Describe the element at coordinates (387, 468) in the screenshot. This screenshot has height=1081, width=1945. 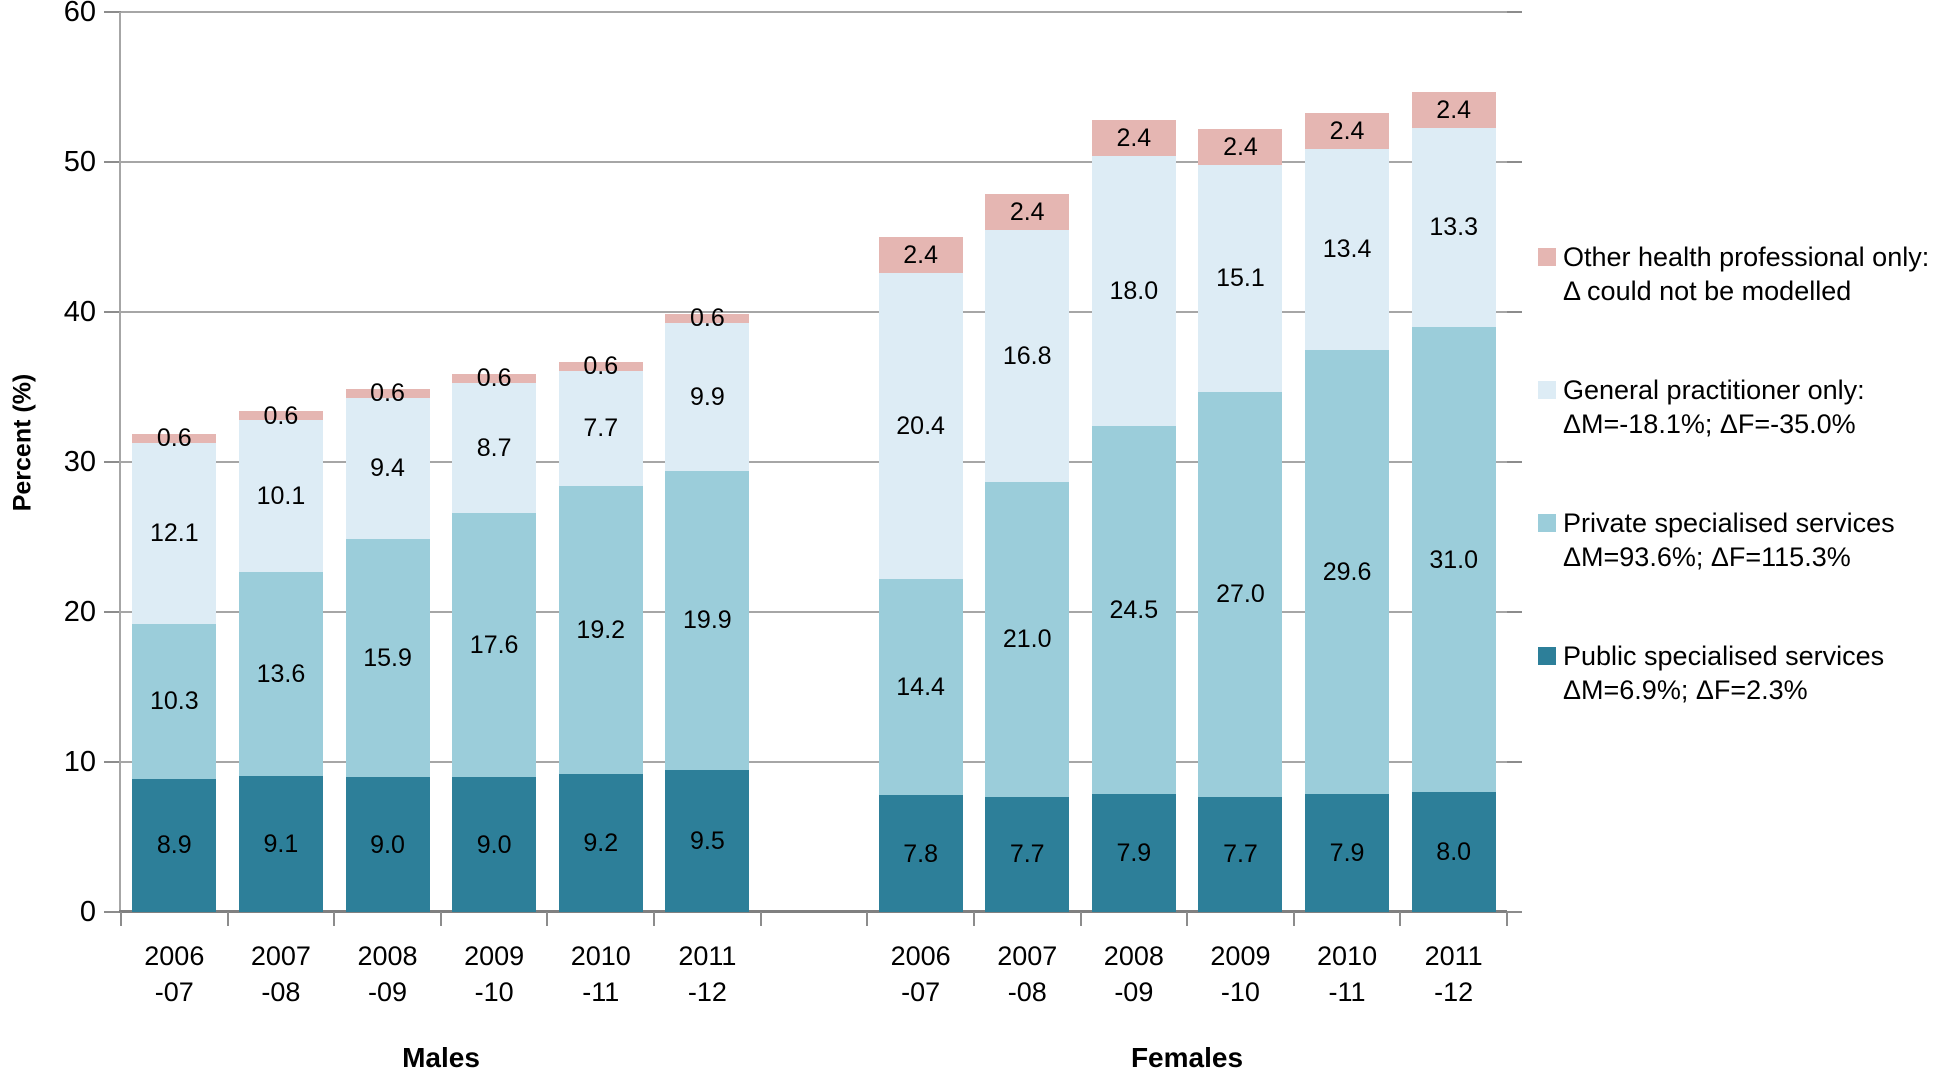
I see `value-label-males-2-2: 9.4` at that location.